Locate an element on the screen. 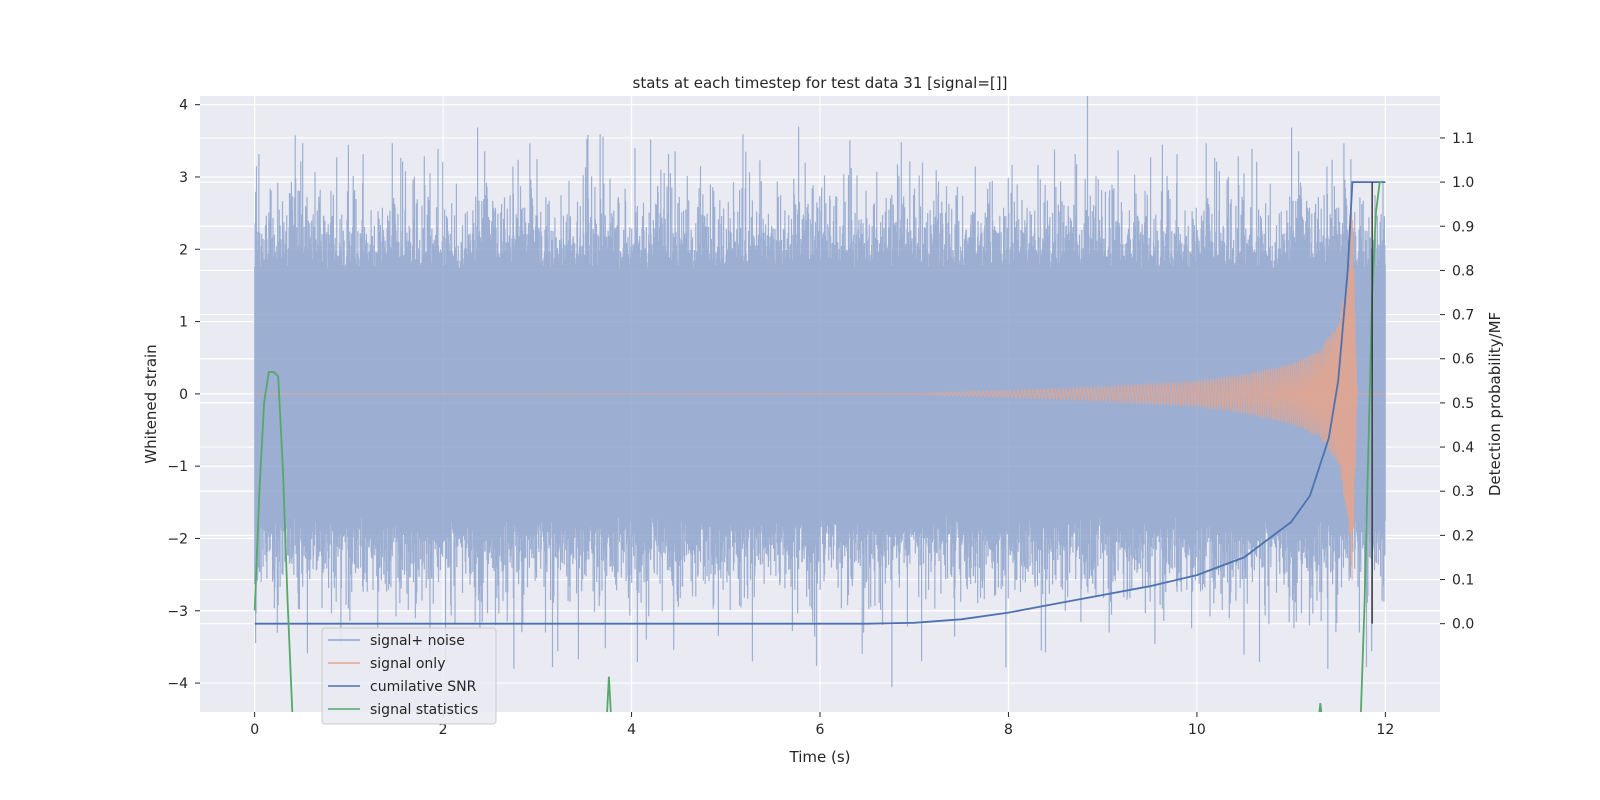 This screenshot has width=1600, height=800. y-axis-right-ticks: 0.0 0.1 0.2 0.3 0.4 0.5 0.6 0.7 0.8 0.9 1.0 1.1 is located at coordinates (1457, 382).